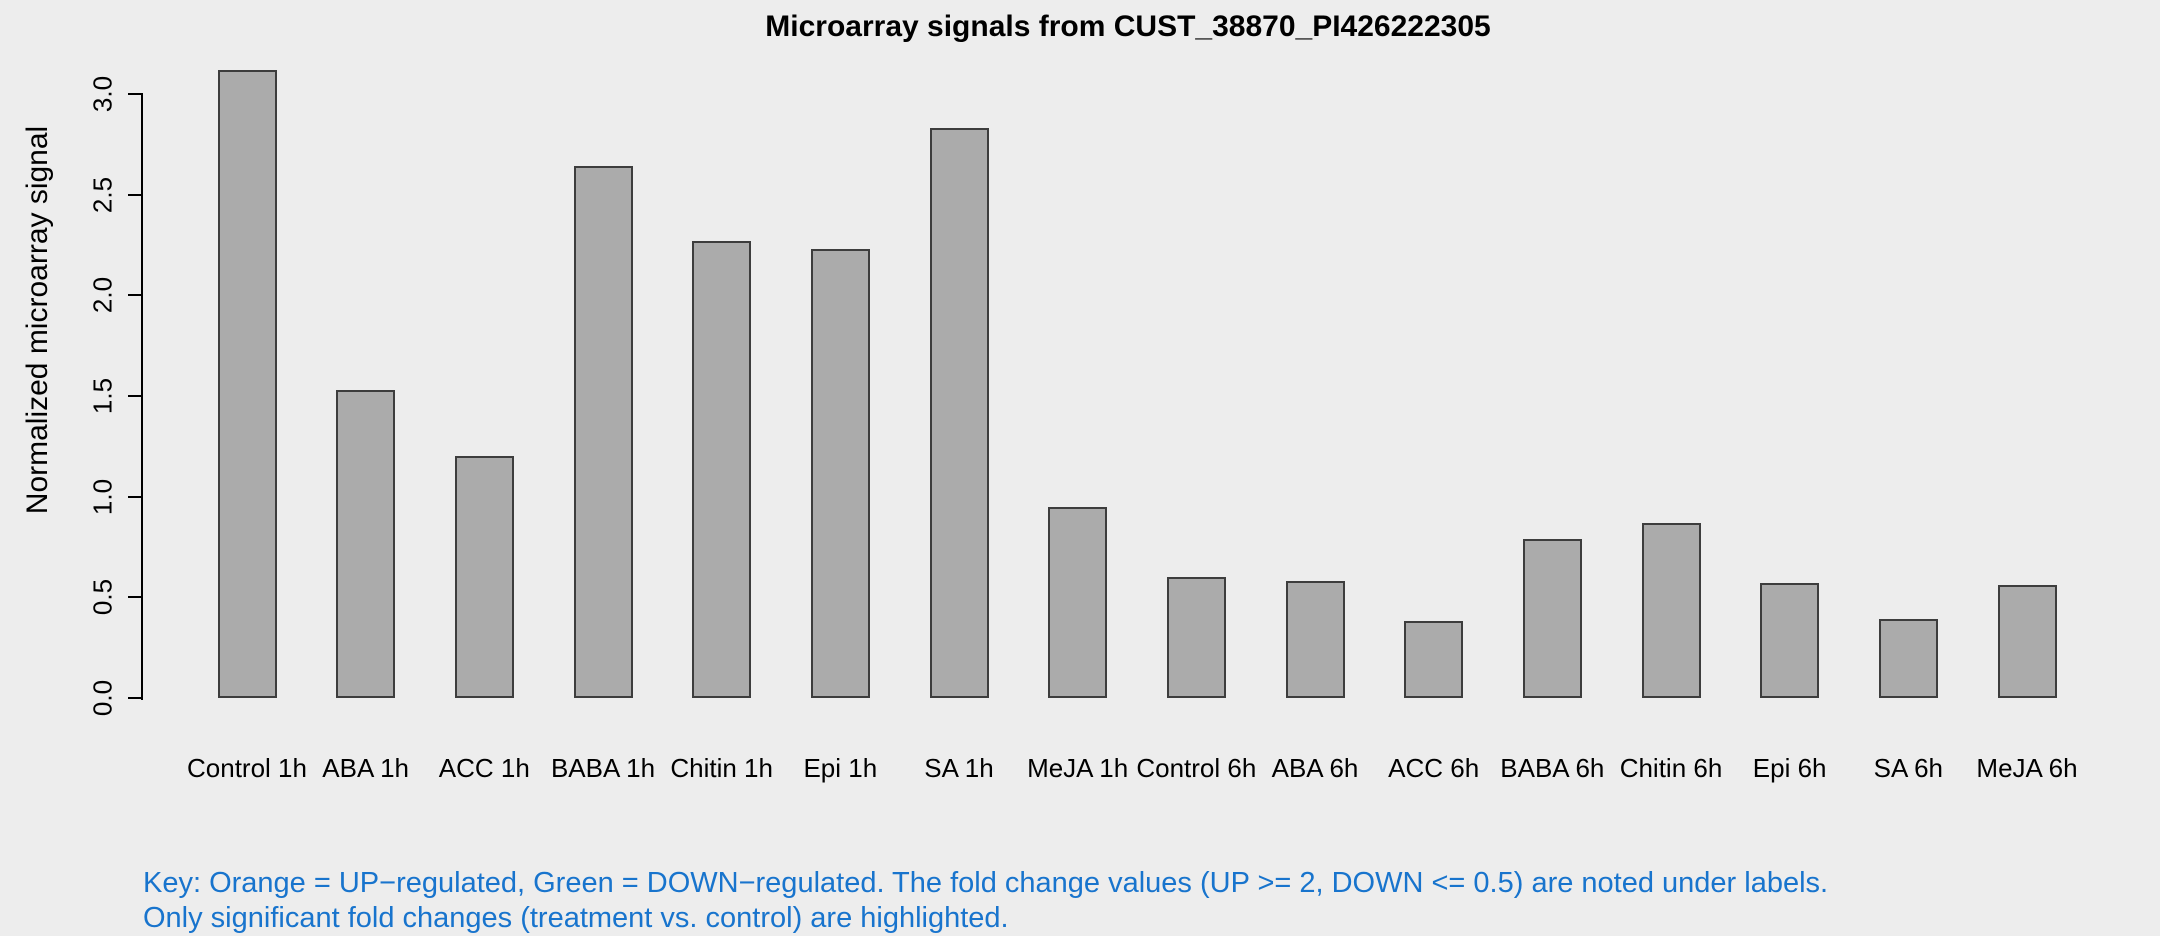  Describe the element at coordinates (2027, 641) in the screenshot. I see `bar-meja-6h` at that location.